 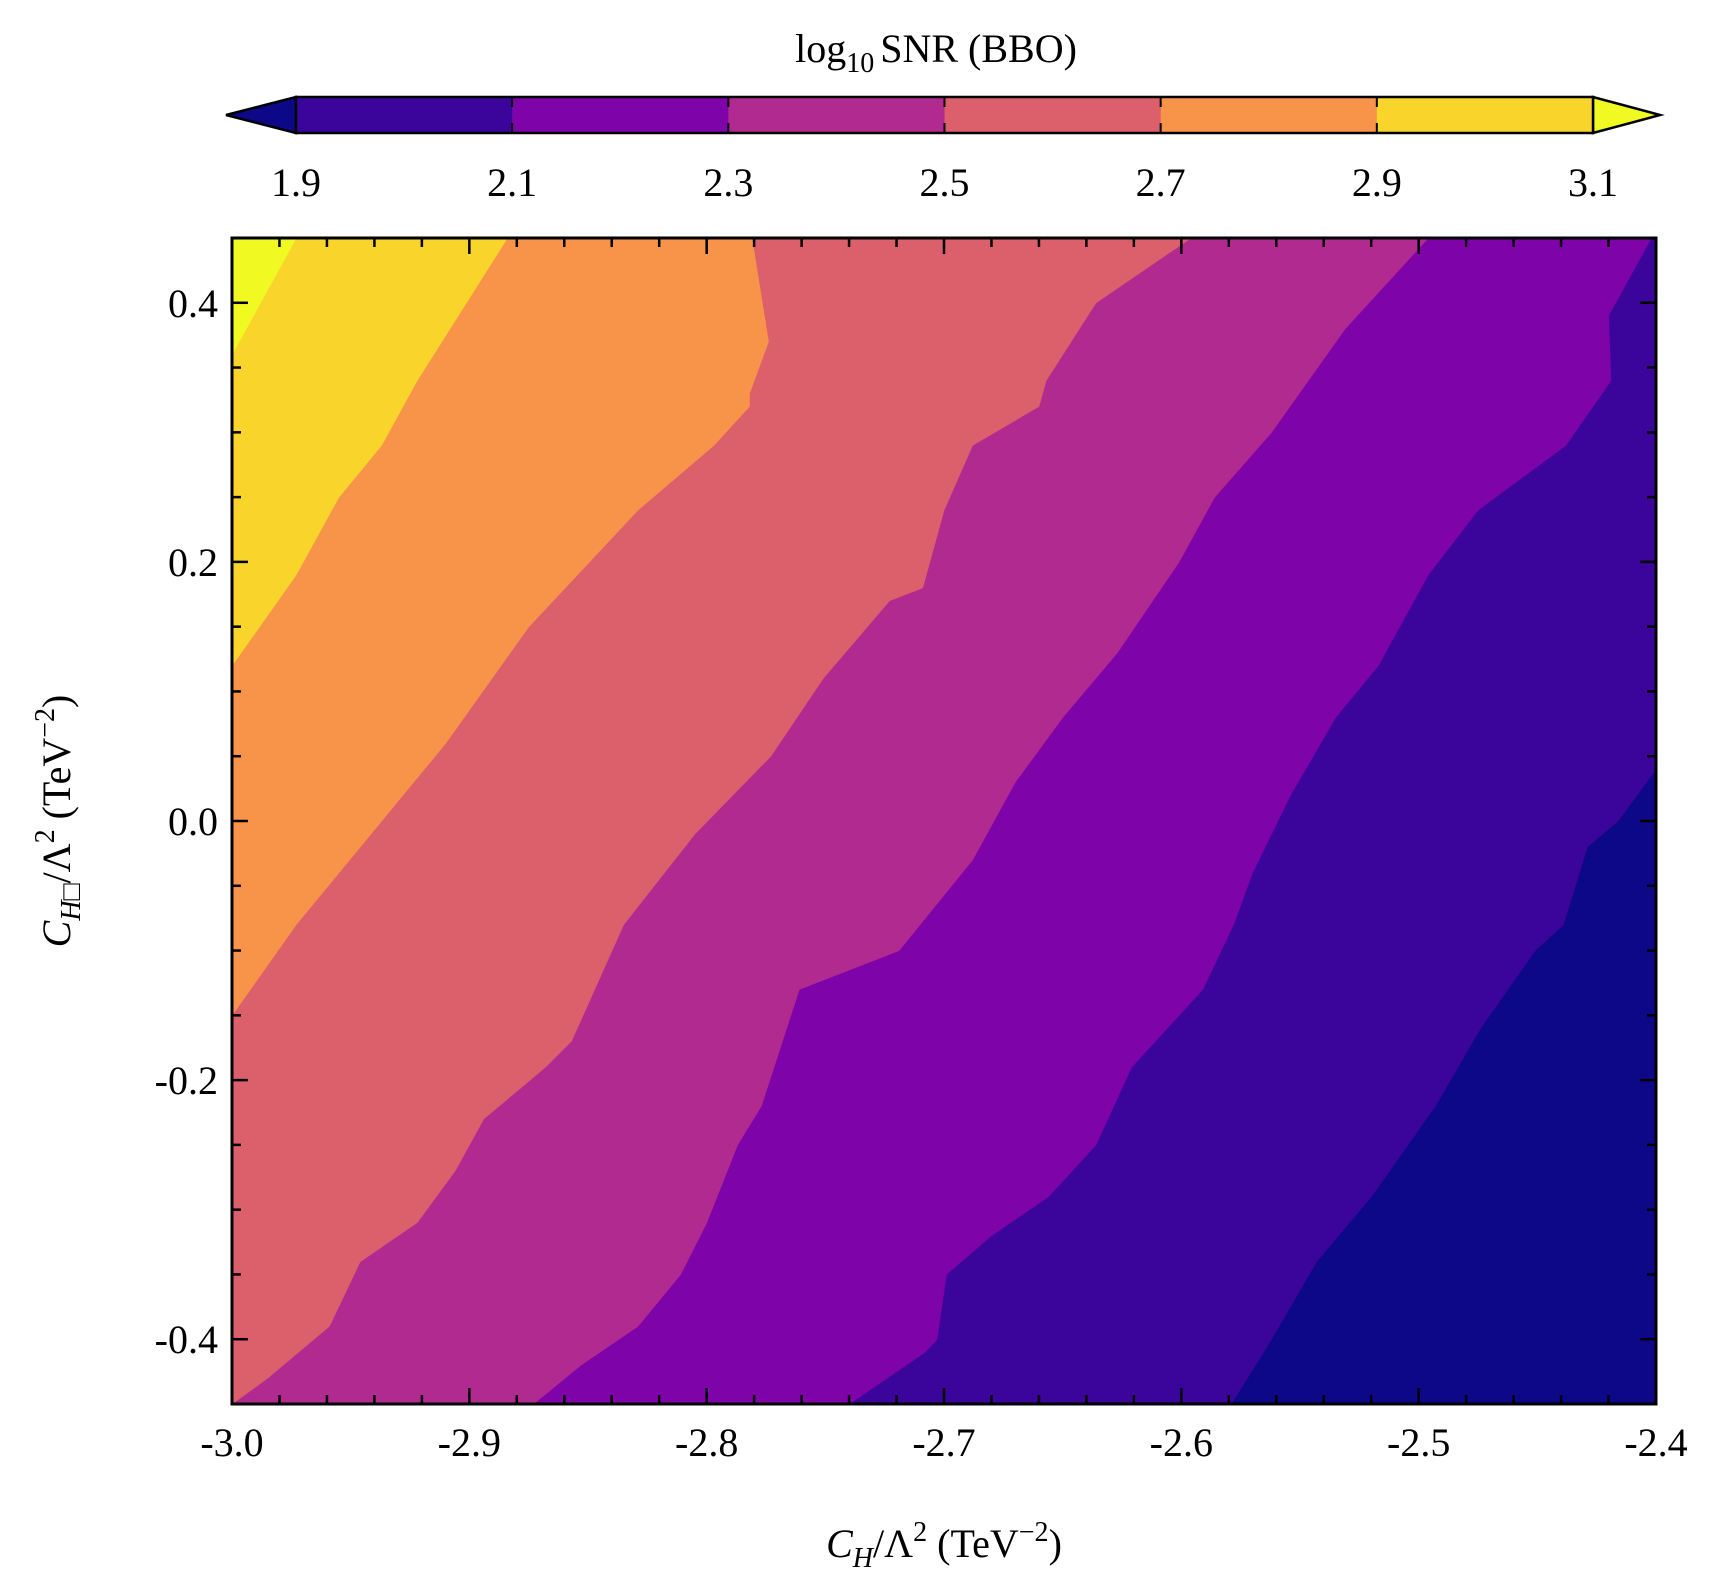 I want to click on y-tick-label: -0.4, so click(x=186, y=1339).